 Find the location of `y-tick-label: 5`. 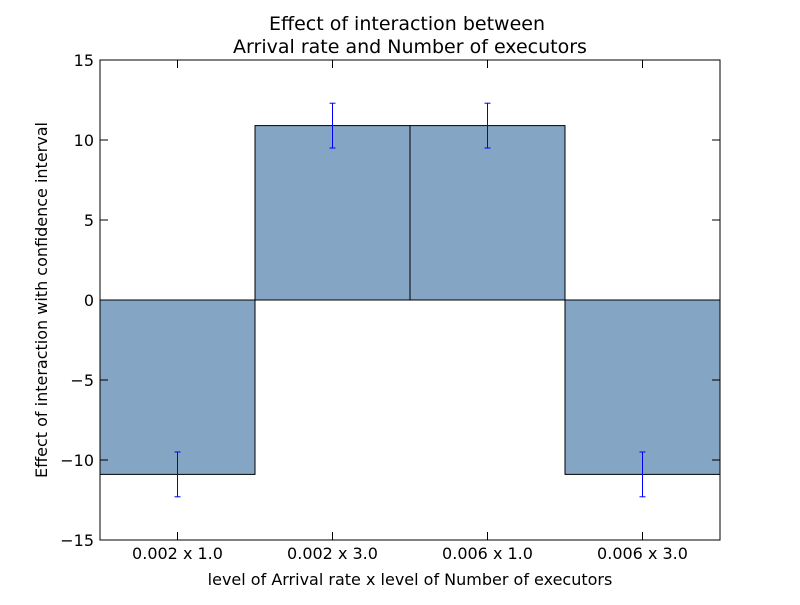

y-tick-label: 5 is located at coordinates (89, 220).